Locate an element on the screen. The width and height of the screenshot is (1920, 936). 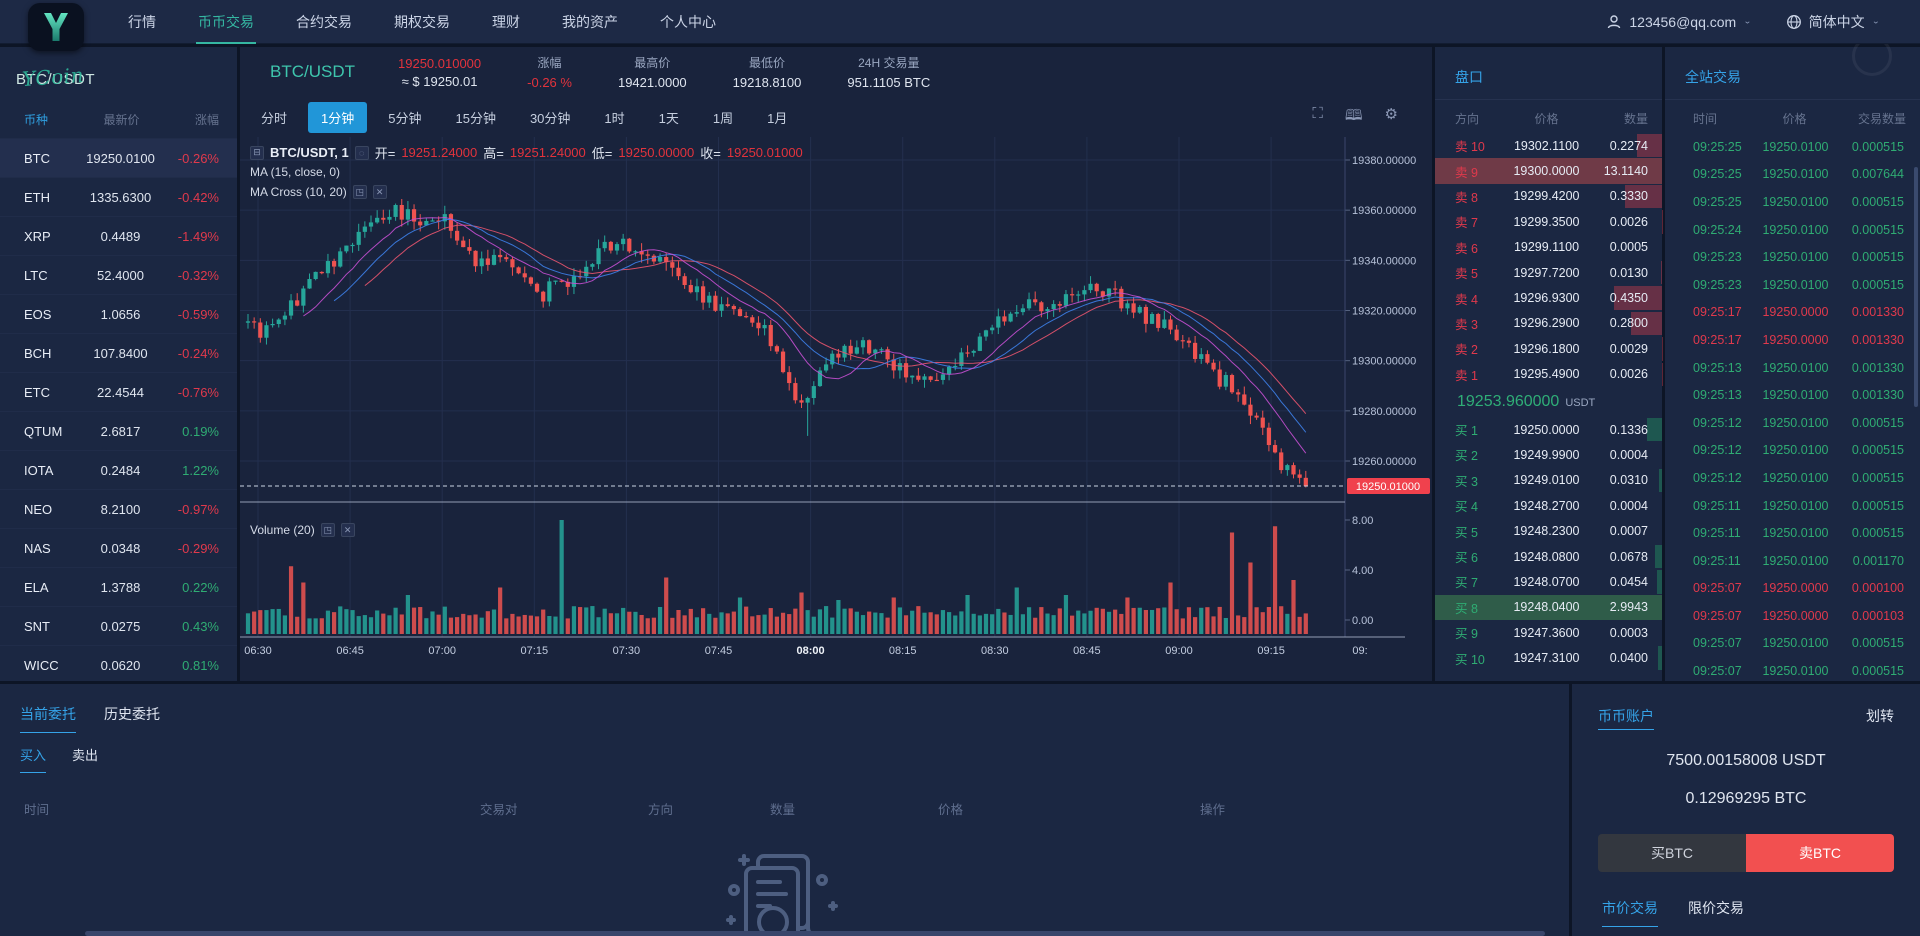
orders-tabs: 当前委托 历史委托 is located at coordinates (784, 708).